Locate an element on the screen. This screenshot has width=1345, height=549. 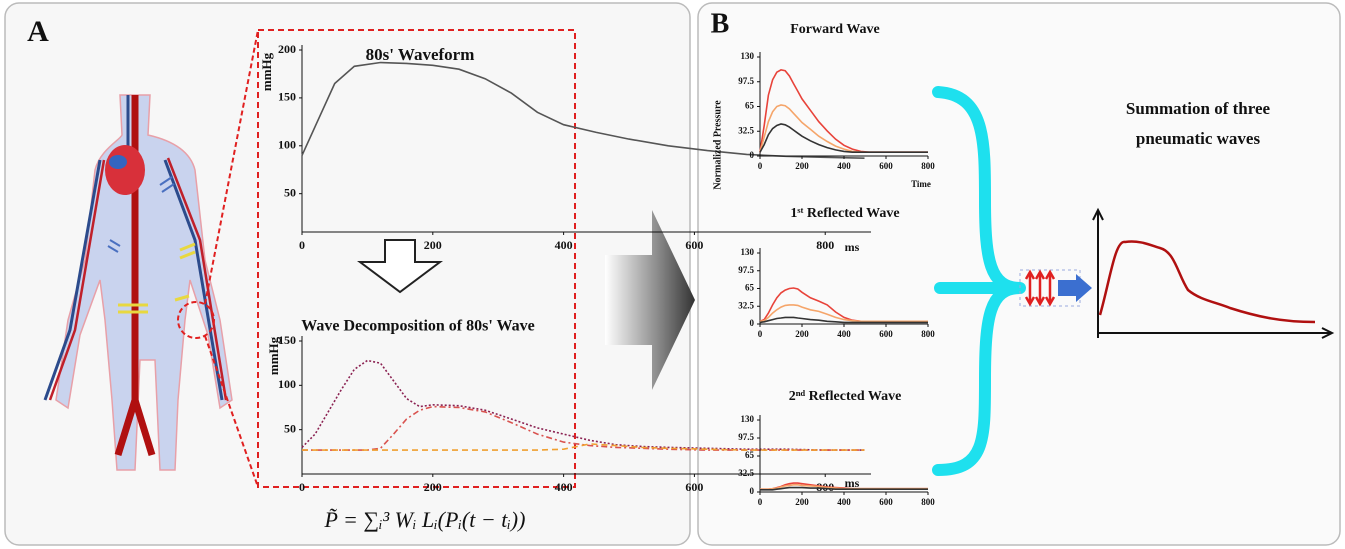
double-arrows is located at coordinates (1040, 288).